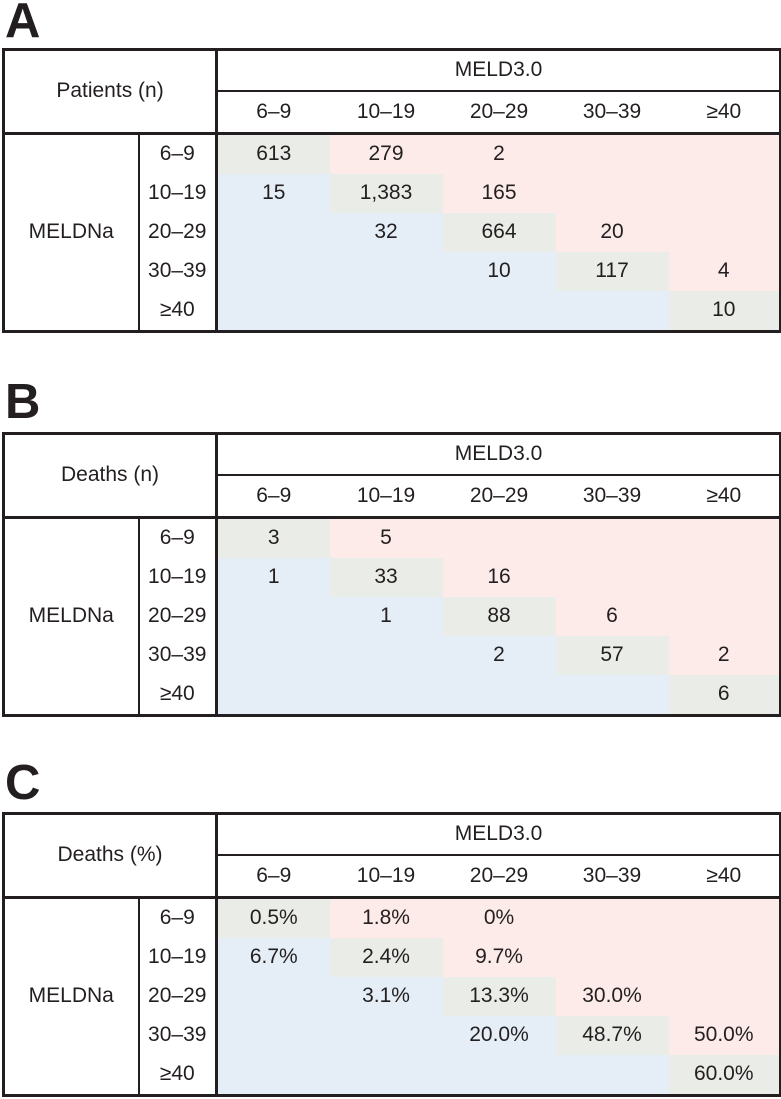 The height and width of the screenshot is (1099, 781). I want to click on data-cell: 2, so click(499, 655).